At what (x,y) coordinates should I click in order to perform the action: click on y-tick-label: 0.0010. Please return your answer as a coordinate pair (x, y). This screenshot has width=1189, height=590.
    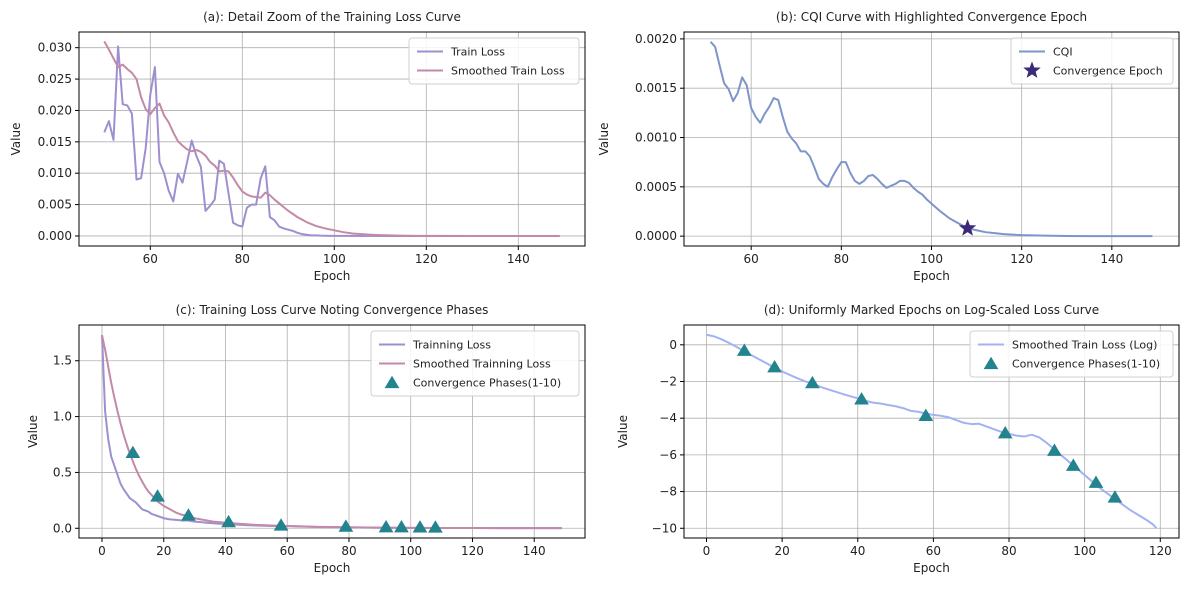
    Looking at the image, I should click on (656, 138).